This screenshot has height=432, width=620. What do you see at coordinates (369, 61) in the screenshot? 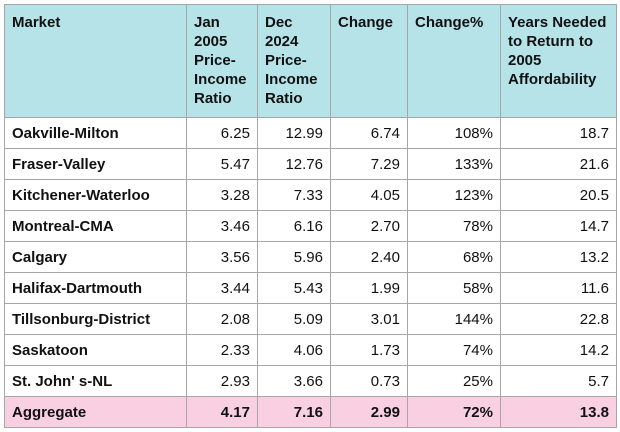
I see `header-cell: Change` at bounding box center [369, 61].